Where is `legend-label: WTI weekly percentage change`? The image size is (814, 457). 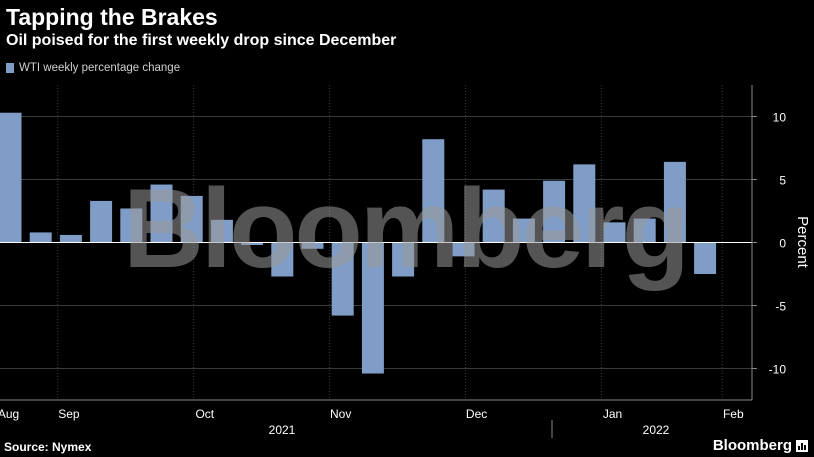 legend-label: WTI weekly percentage change is located at coordinates (100, 68).